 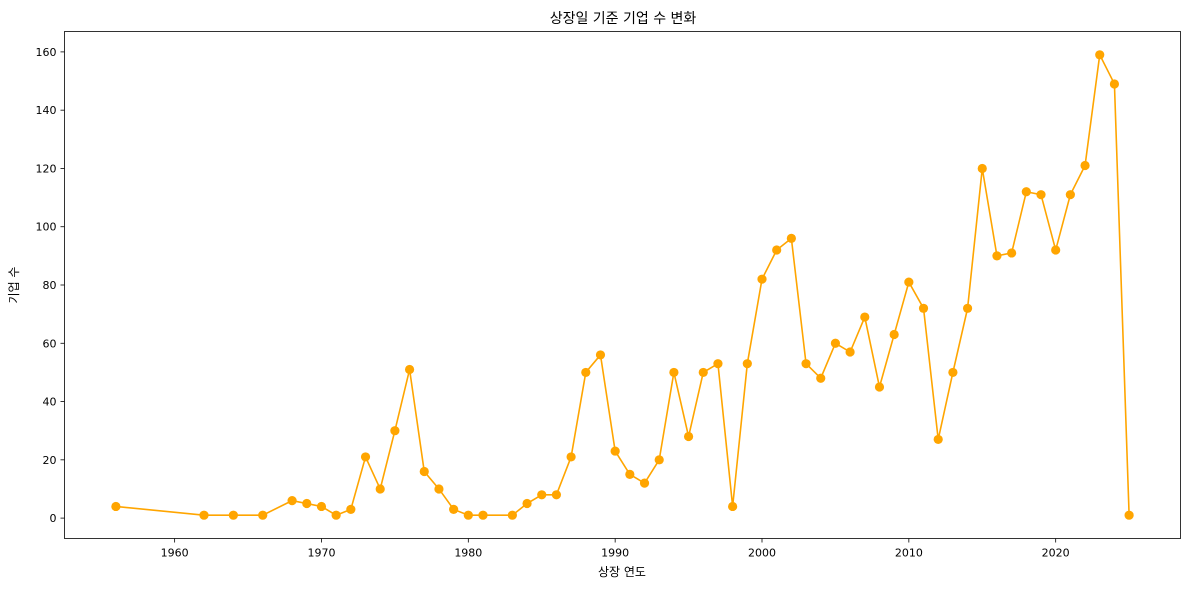 I want to click on x-axis-label: 상장 연도, so click(x=622, y=572).